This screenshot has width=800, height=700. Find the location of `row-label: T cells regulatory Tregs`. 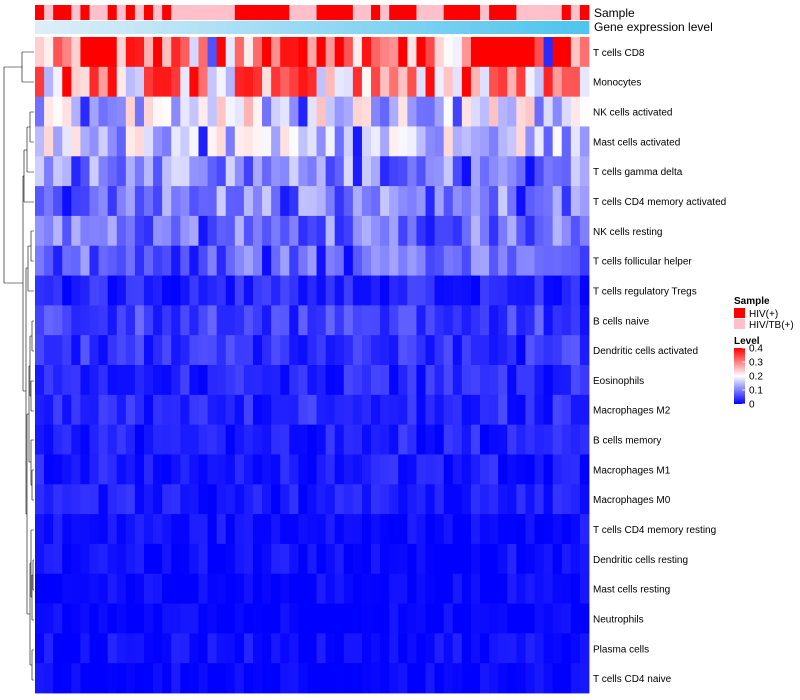

row-label: T cells regulatory Tregs is located at coordinates (645, 292).